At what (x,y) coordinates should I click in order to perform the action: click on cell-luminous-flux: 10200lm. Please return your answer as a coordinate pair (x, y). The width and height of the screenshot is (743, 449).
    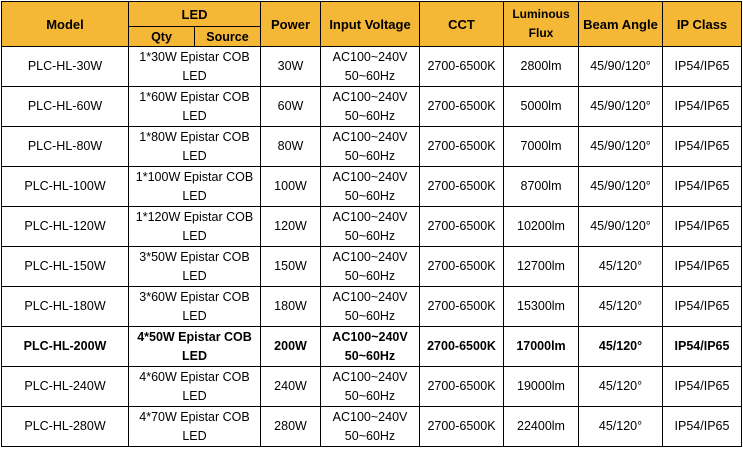
    Looking at the image, I should click on (541, 226).